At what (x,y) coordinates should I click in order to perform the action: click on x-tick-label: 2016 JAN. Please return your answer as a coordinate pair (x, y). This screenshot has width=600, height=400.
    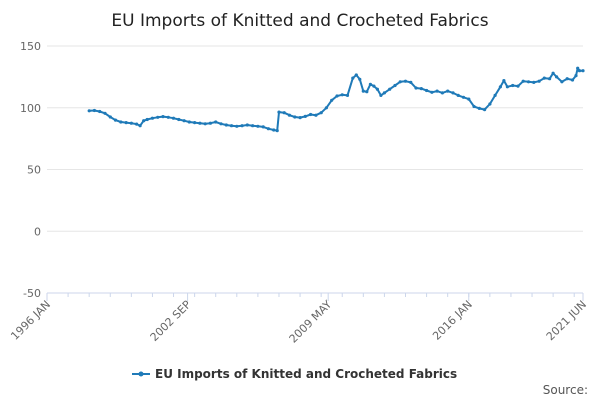
    Looking at the image, I should click on (452, 320).